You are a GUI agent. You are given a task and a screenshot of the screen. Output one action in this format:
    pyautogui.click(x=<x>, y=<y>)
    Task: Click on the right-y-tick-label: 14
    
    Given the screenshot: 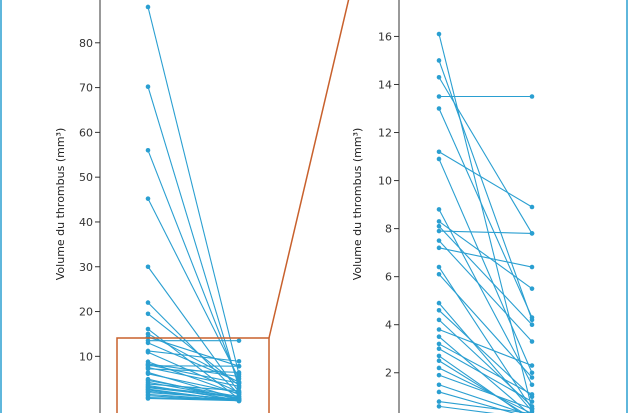 What is the action you would take?
    pyautogui.click(x=385, y=84)
    